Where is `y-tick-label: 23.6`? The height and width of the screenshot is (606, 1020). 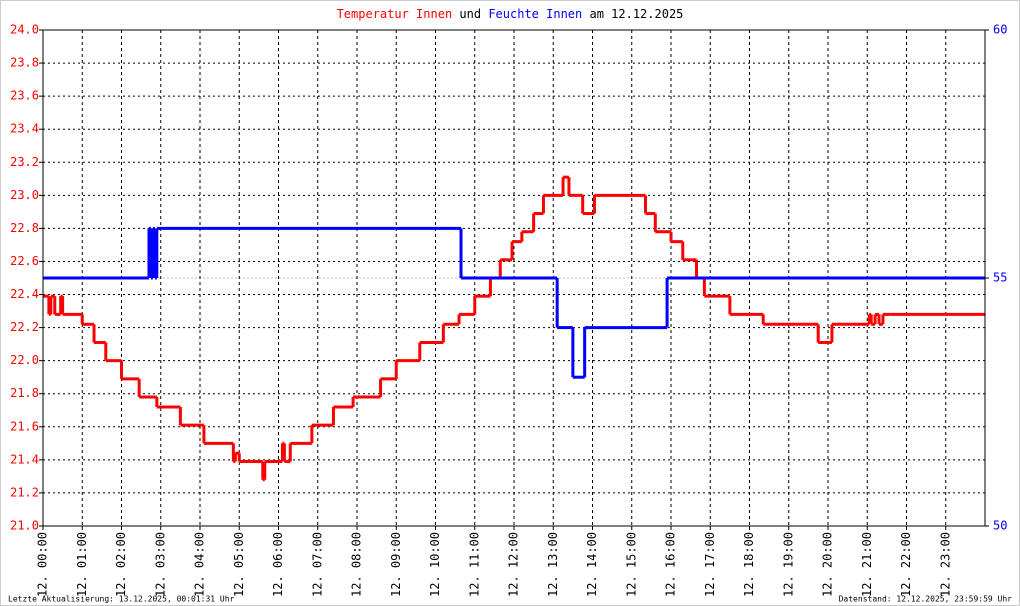 y-tick-label: 23.6 is located at coordinates (24, 96).